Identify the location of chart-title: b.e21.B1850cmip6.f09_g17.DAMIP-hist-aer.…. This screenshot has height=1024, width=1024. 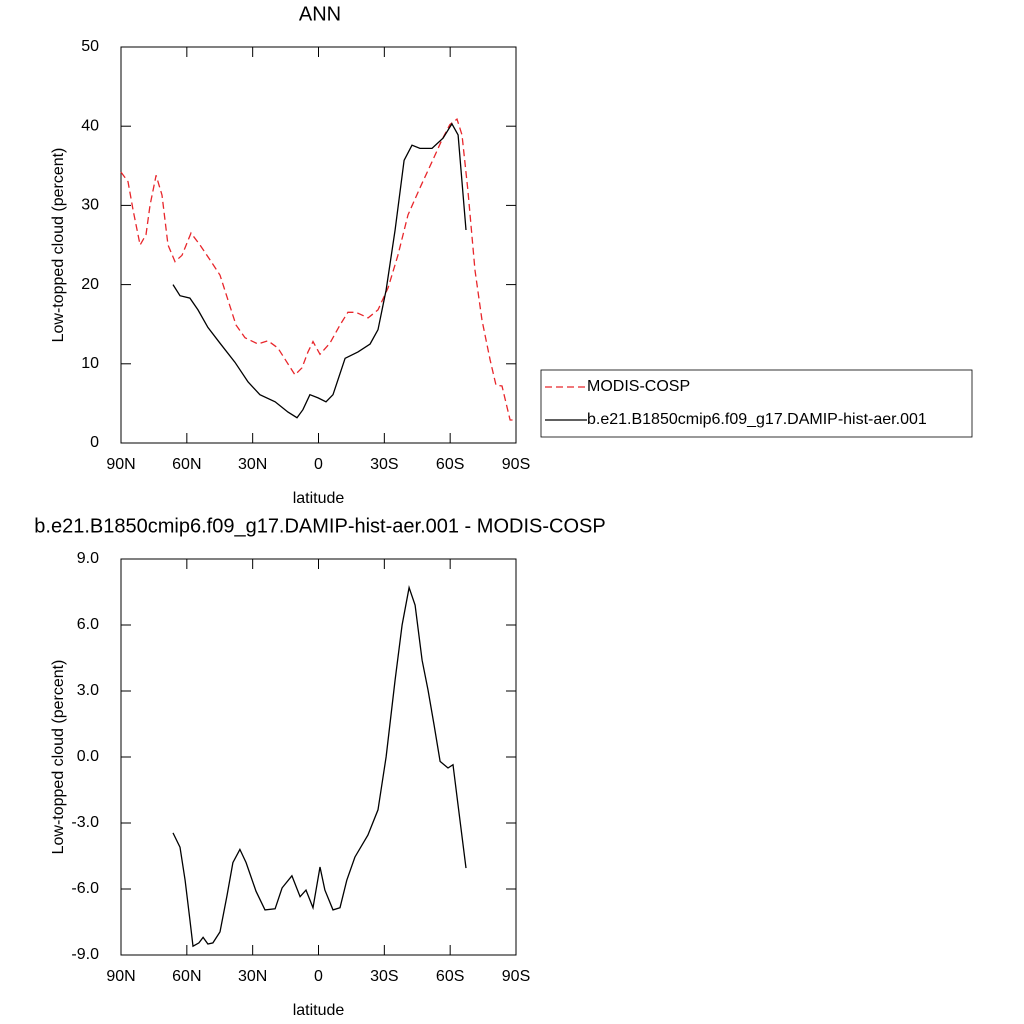
(319, 526).